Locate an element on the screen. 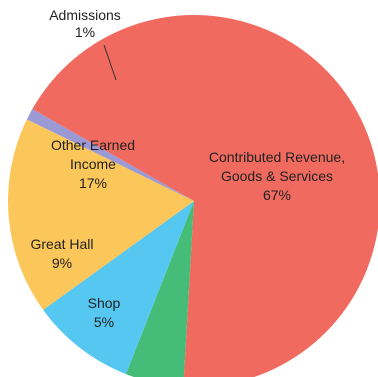  slice-shop is located at coordinates (159, 289).